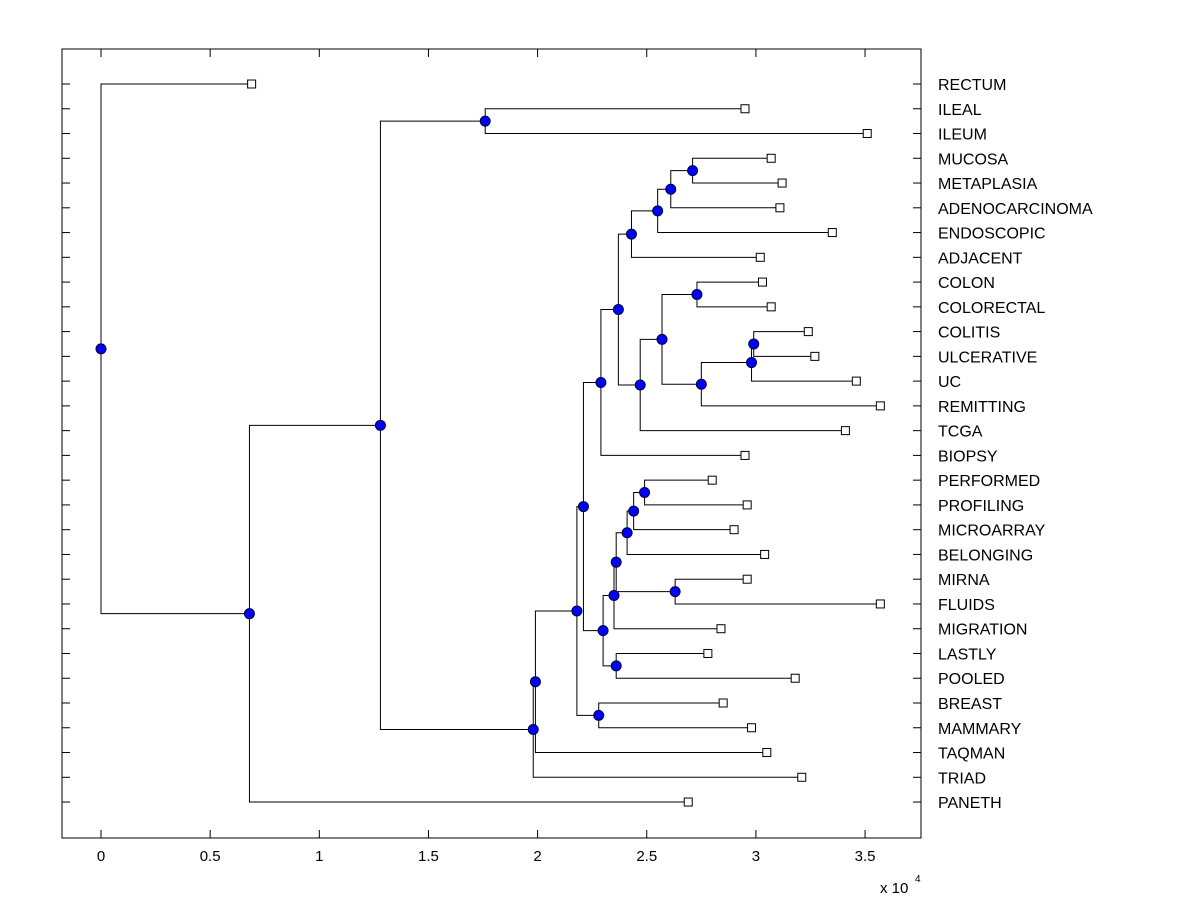 The image size is (1200, 900). I want to click on leaf-label-migration: MIGRATION, so click(982, 630).